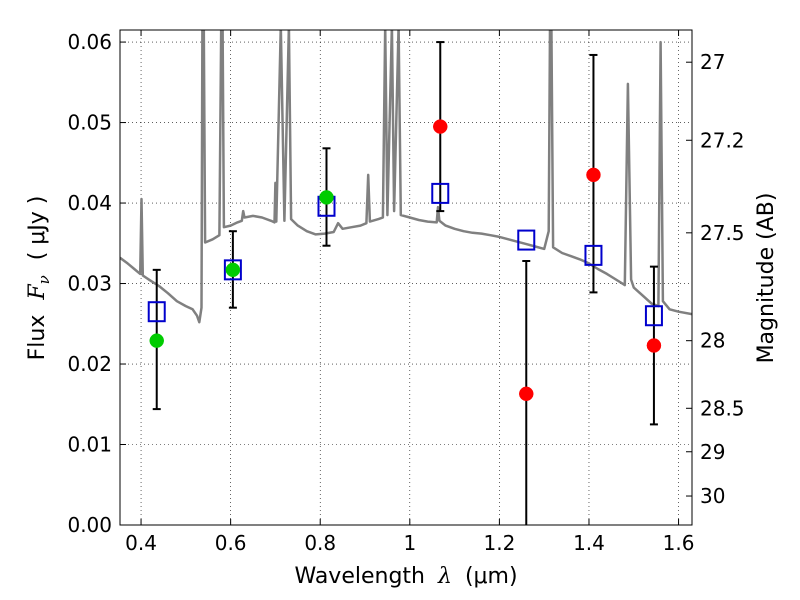 This screenshot has height=600, width=800. What do you see at coordinates (766, 278) in the screenshot?
I see `y2-axis-label: Magnitude (AB)` at bounding box center [766, 278].